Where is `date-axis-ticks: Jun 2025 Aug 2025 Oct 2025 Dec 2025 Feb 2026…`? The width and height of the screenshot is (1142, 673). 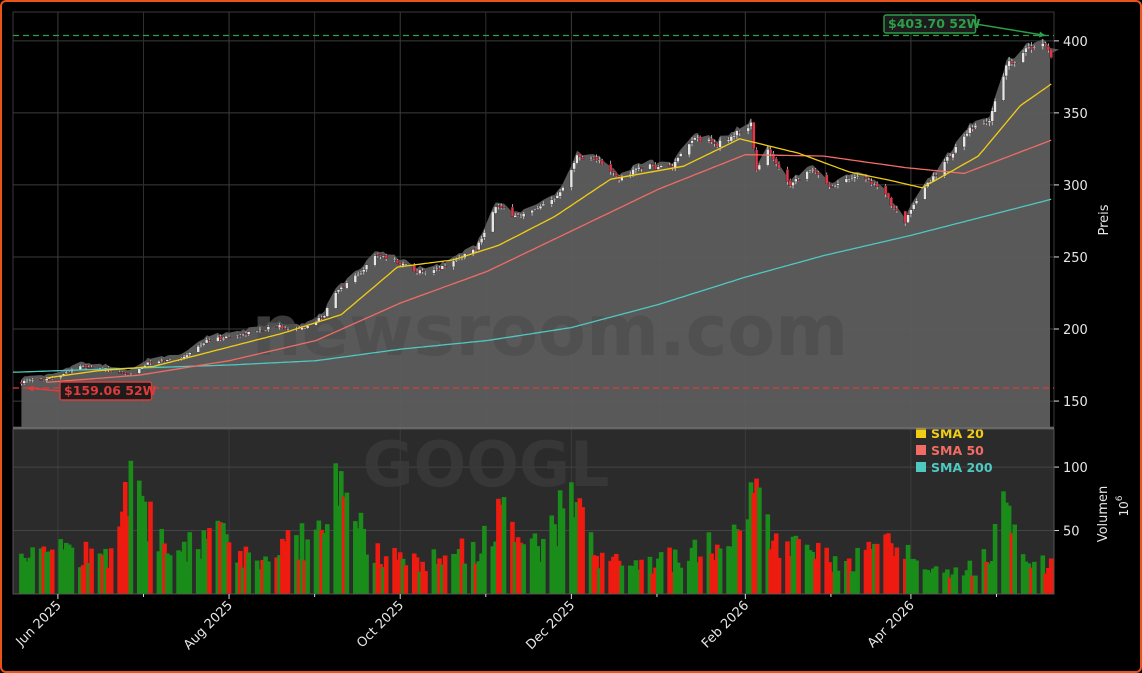
date-axis-ticks: Jun 2025 Aug 2025 Oct 2025 Dec 2025 Feb 2026… is located at coordinates (505, 623).